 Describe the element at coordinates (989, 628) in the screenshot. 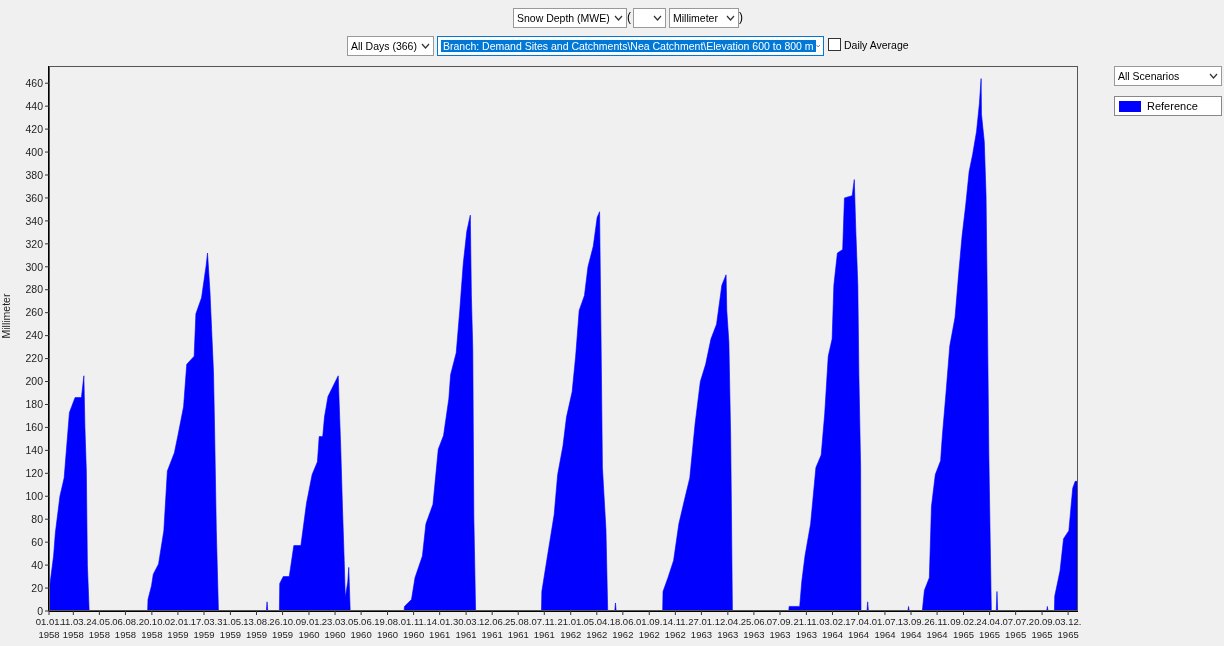

I see `x-tick-label: 24.04. 1965` at that location.